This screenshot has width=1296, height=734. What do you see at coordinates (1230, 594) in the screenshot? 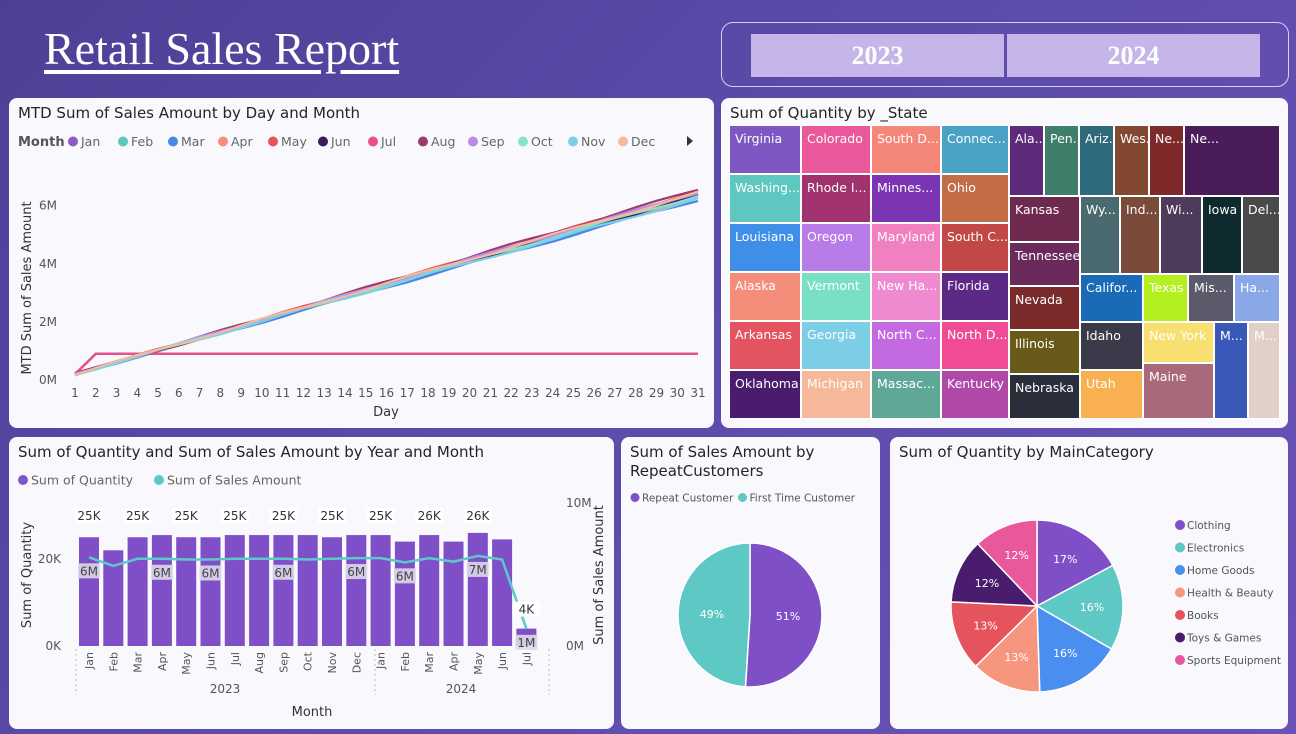
I see `category-legend-item: Health & Beauty` at bounding box center [1230, 594].